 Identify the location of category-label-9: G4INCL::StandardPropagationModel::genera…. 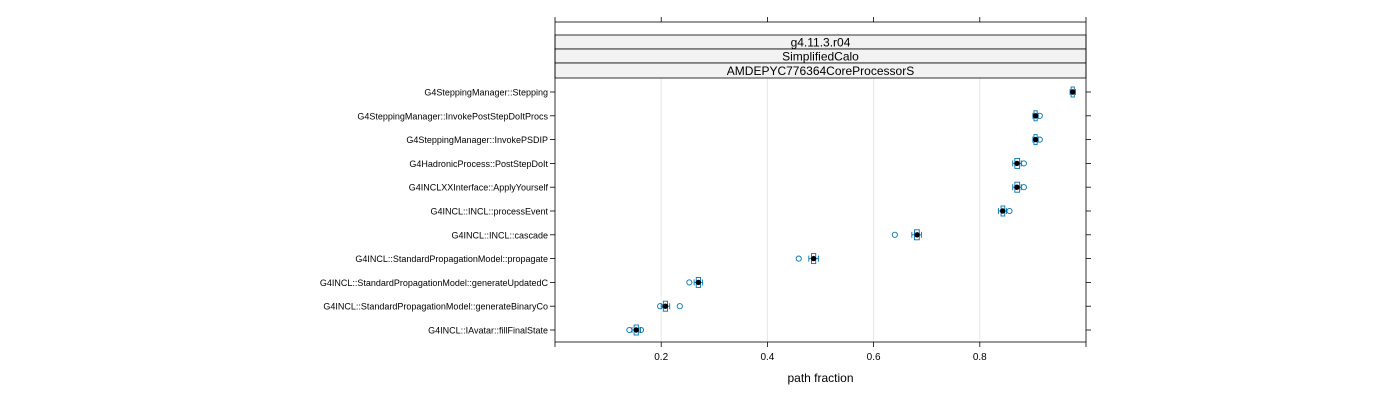
(434, 283).